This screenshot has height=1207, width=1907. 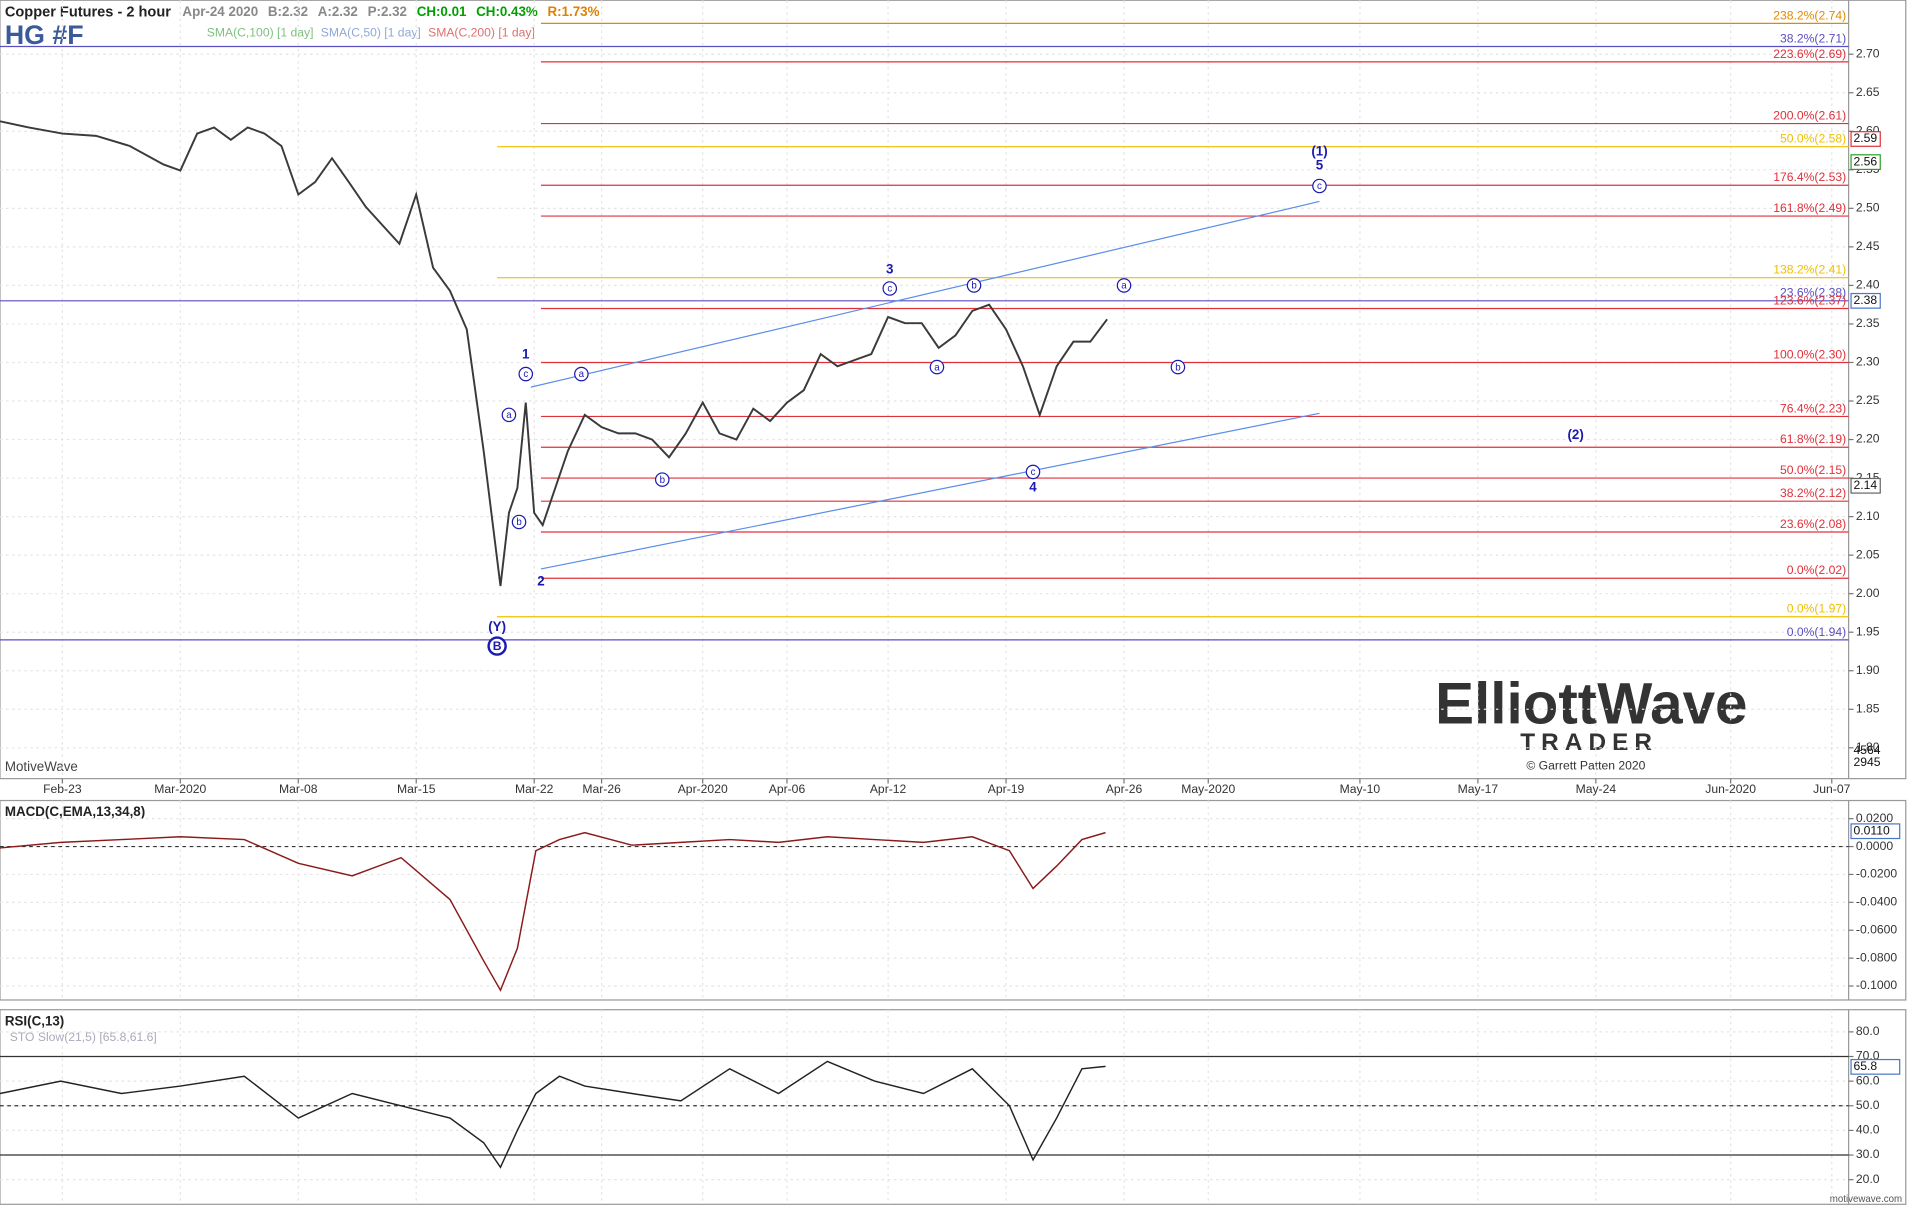 What do you see at coordinates (1831, 789) in the screenshot?
I see `x-tick-label: Jun-07` at bounding box center [1831, 789].